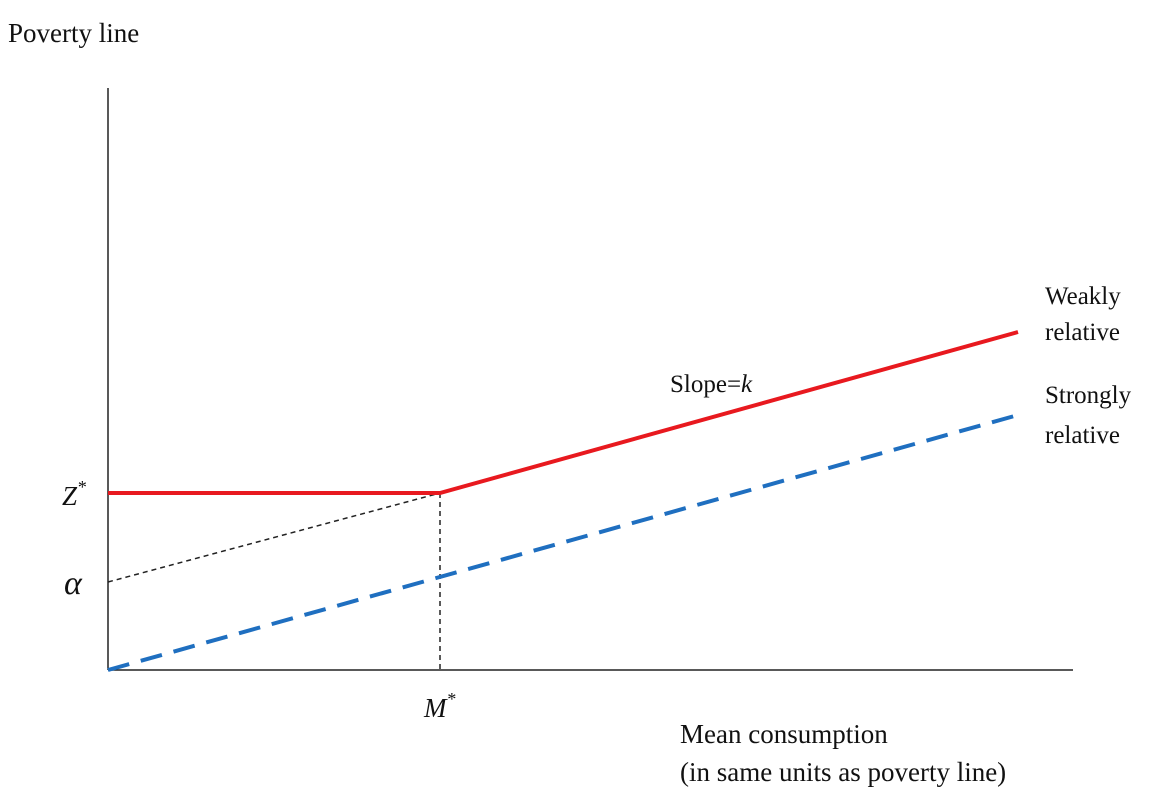 Image resolution: width=1167 pixels, height=801 pixels. I want to click on y-tick-label: Z*, so click(74, 494).